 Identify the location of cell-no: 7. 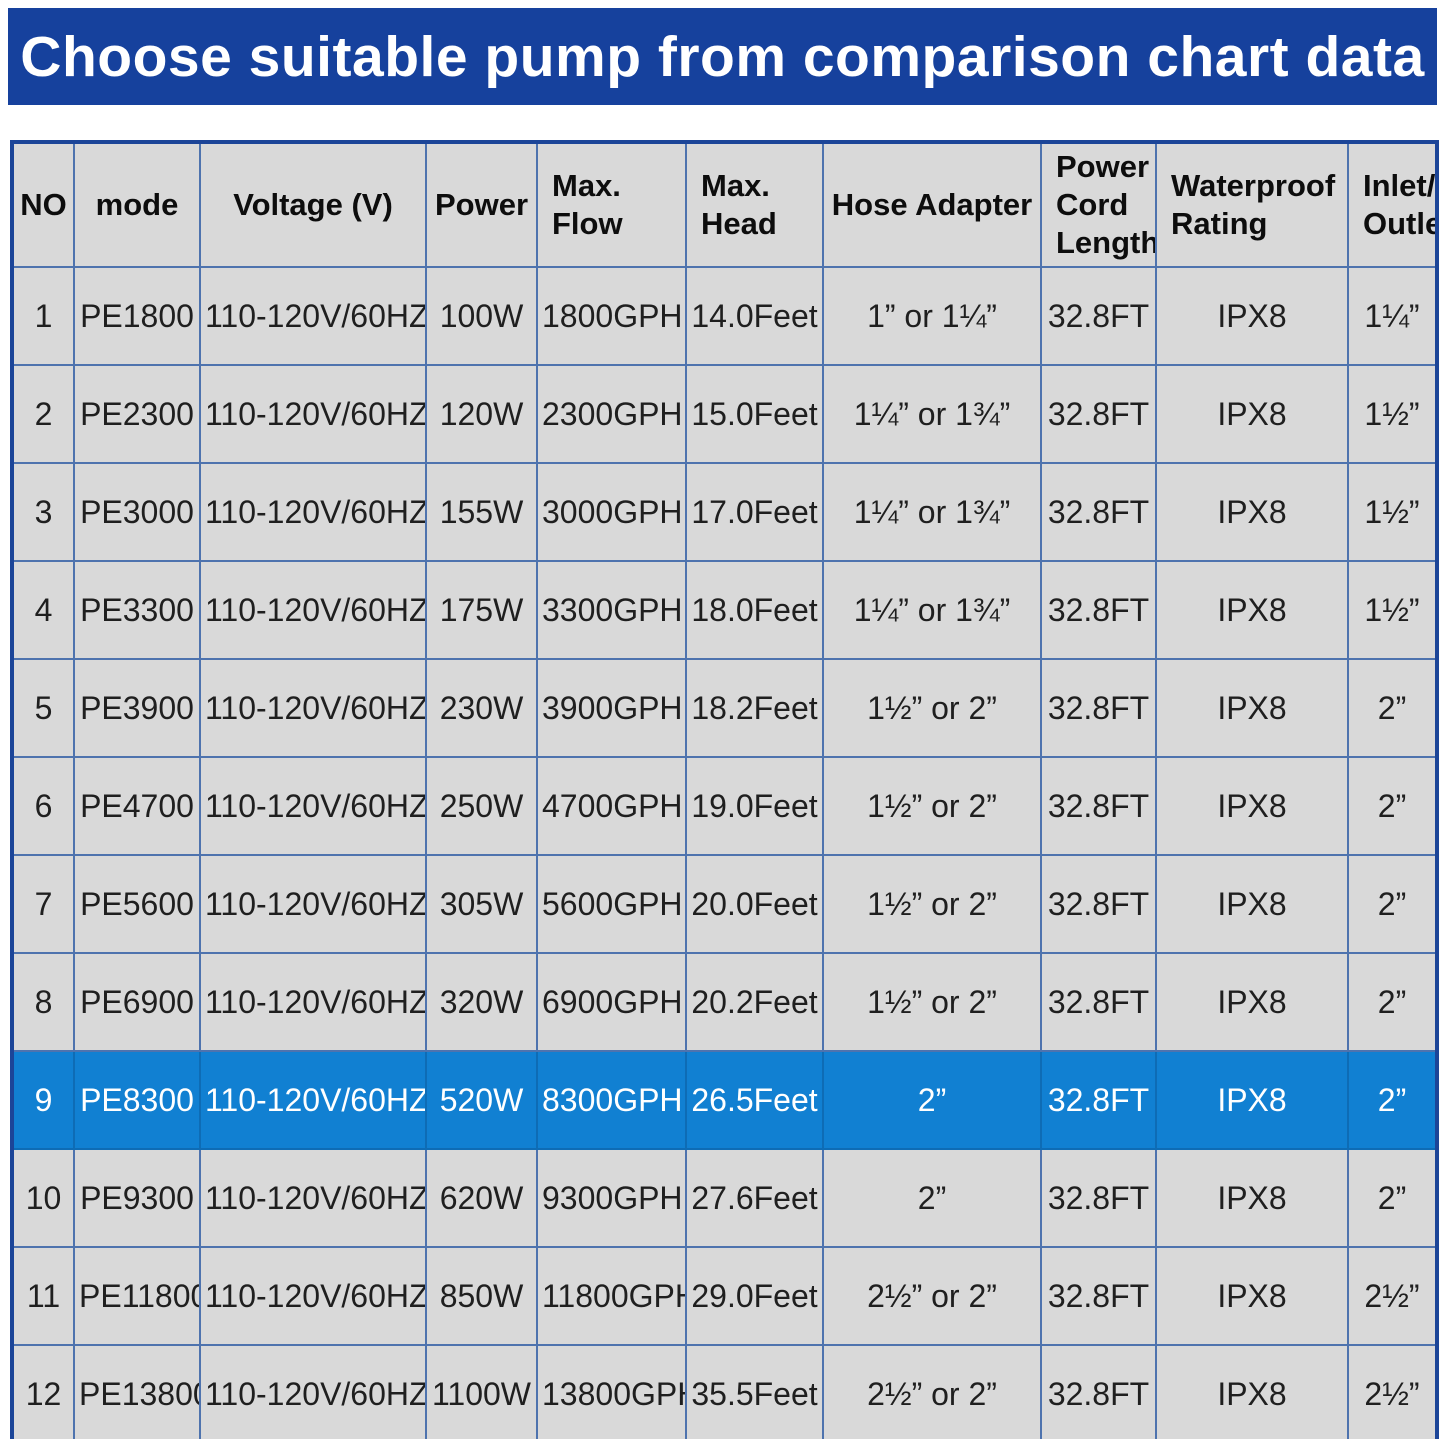
(43, 904).